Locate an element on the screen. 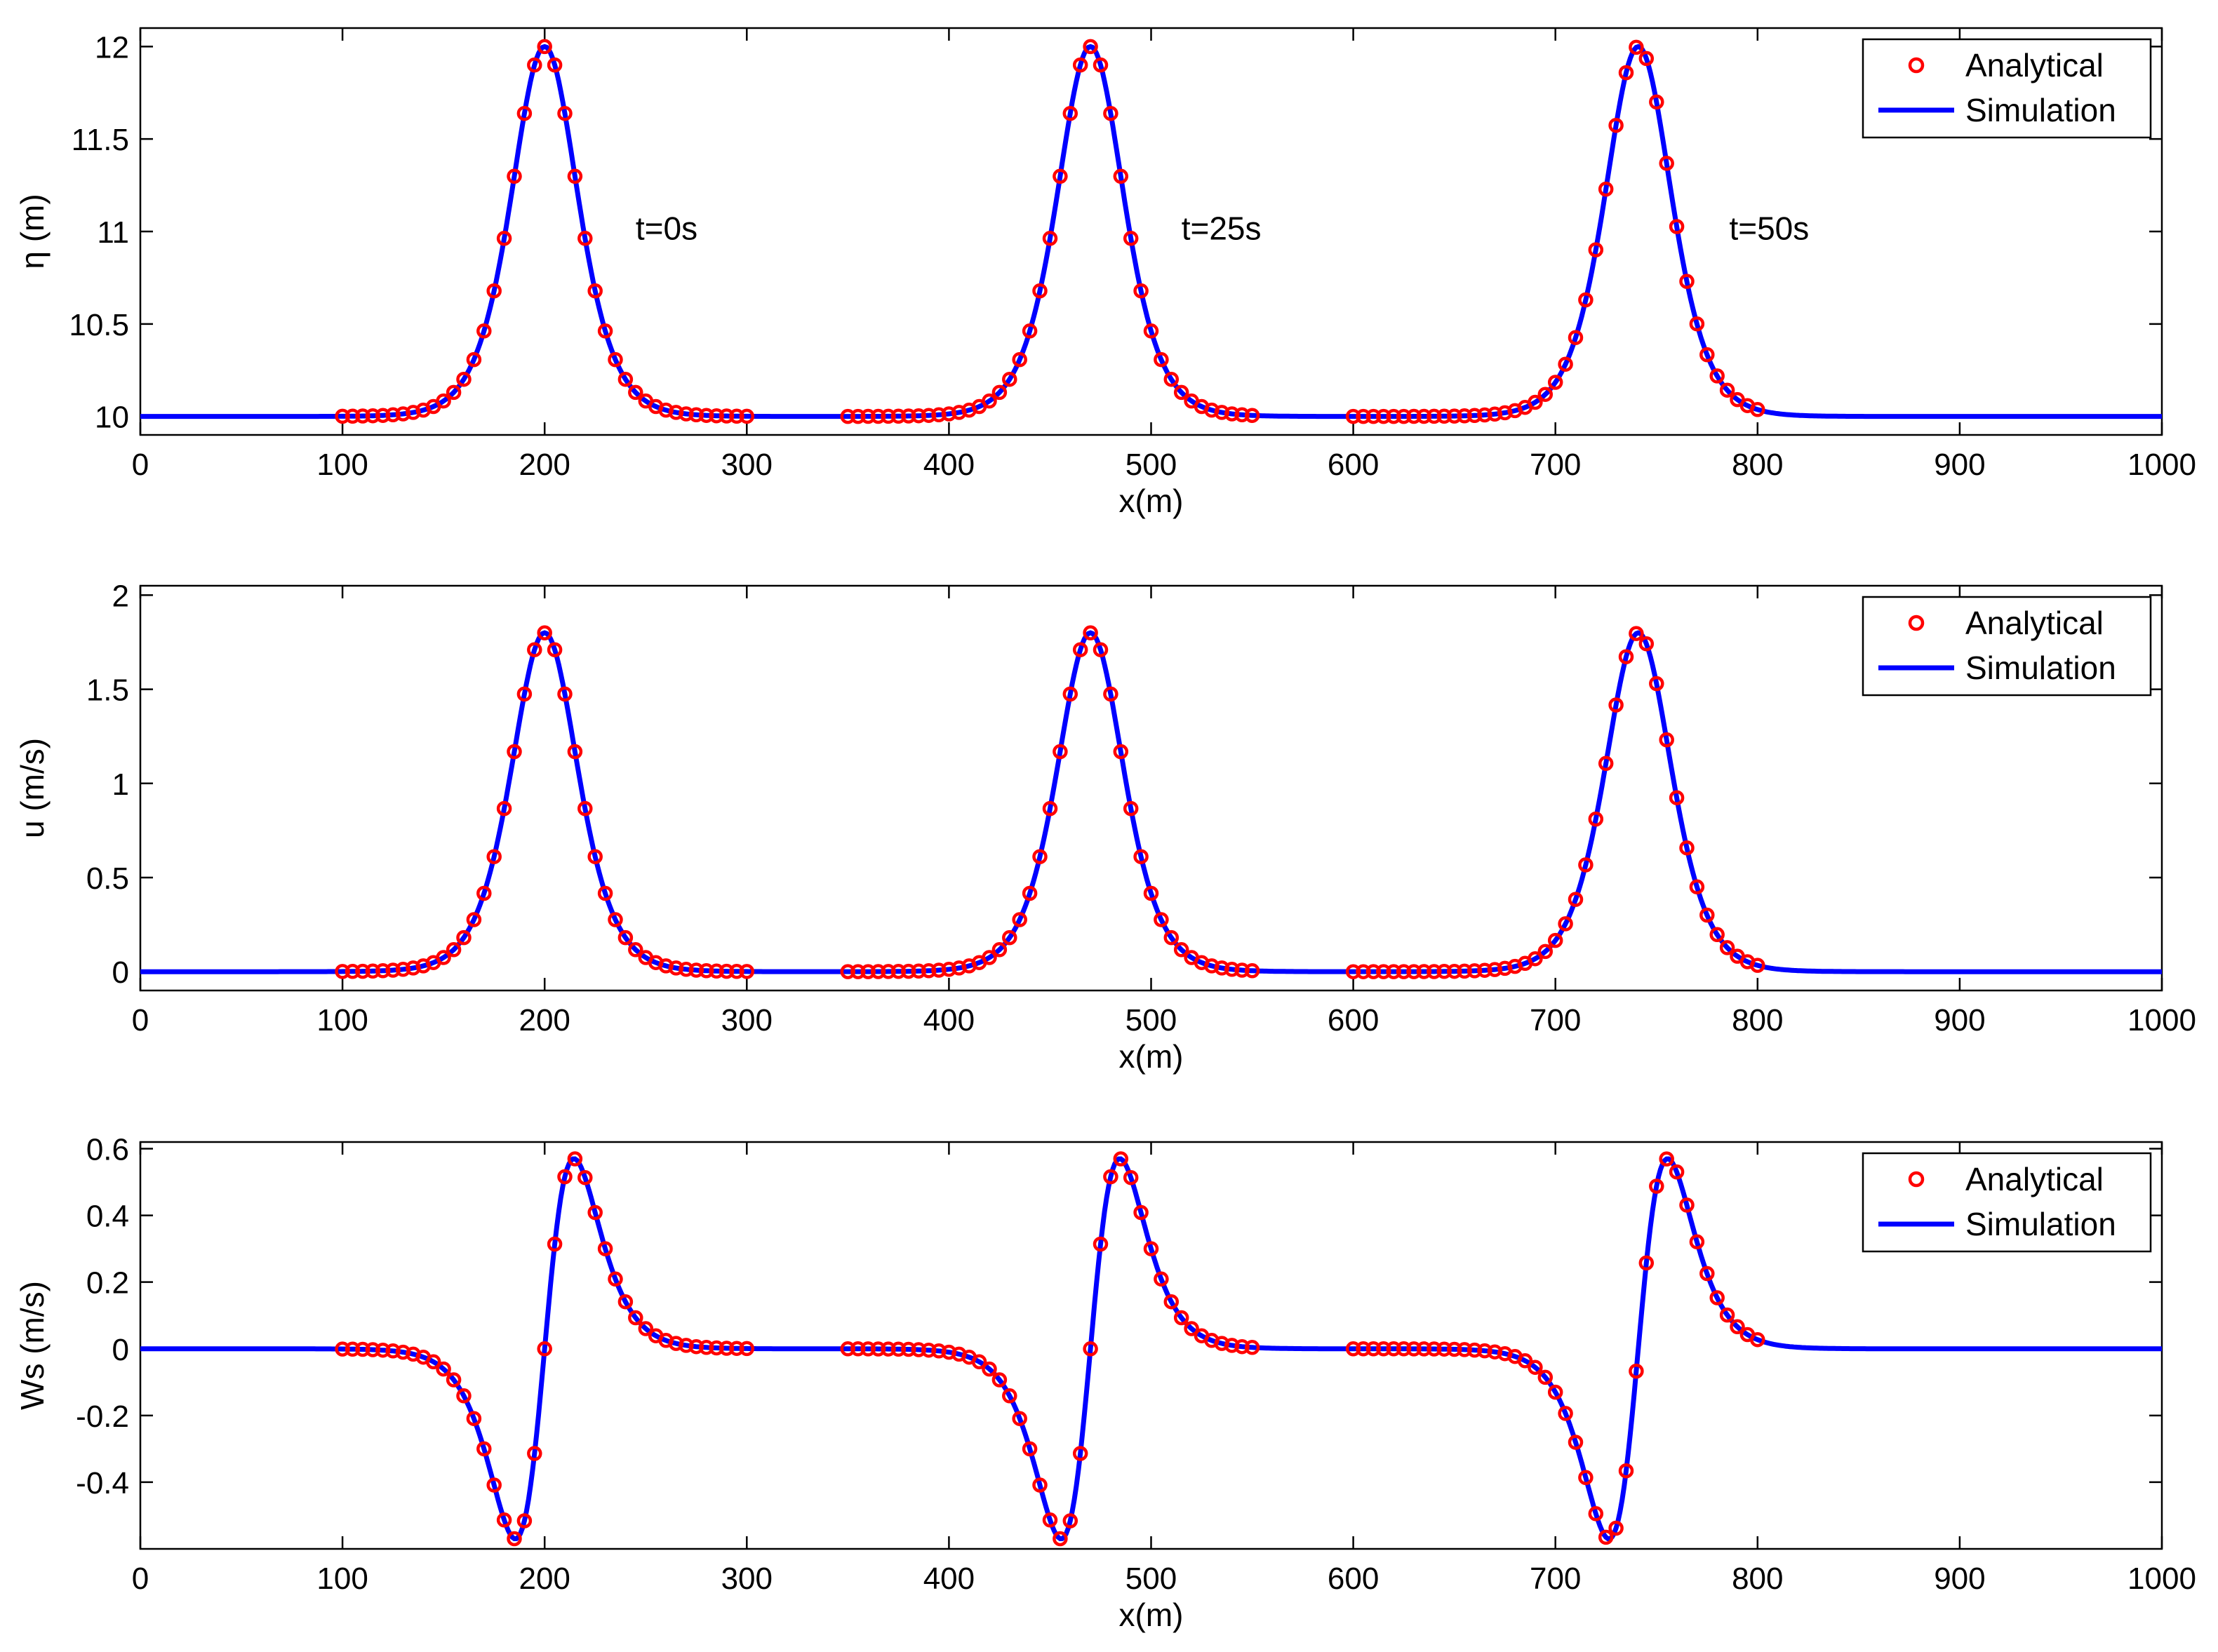  legend-analytical-marker is located at coordinates (1917, 65).